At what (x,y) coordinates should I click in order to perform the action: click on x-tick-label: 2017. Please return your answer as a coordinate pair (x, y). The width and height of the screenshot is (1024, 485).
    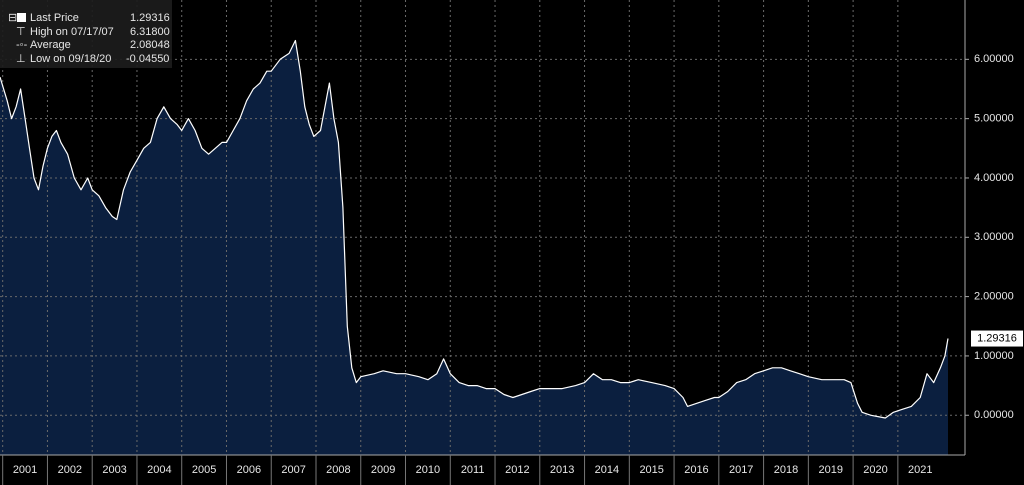
    Looking at the image, I should click on (741, 470).